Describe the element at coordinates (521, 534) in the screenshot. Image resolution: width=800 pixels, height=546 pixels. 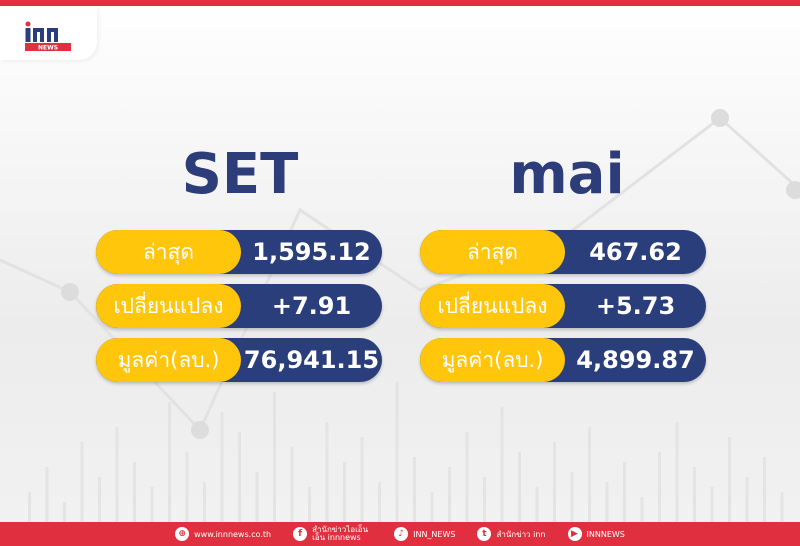
I see `footer-text: สำนักข่าว inn` at that location.